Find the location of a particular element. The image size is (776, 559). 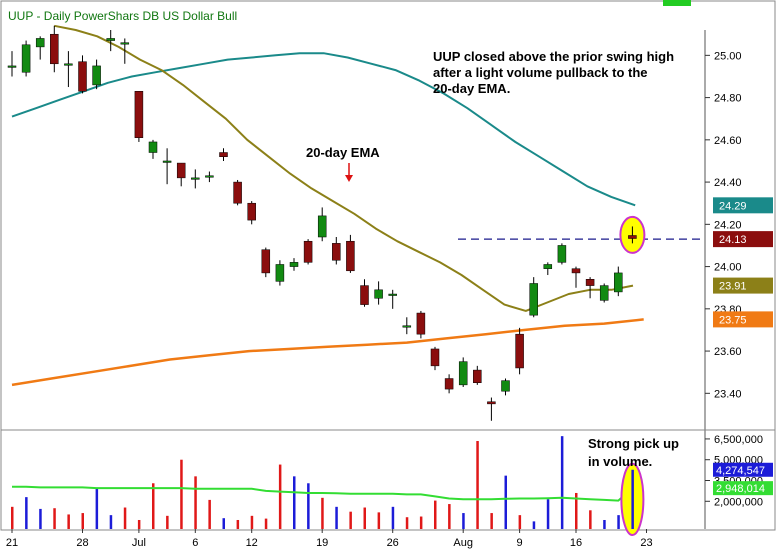

price-tick-label: 24.60 is located at coordinates (728, 141).